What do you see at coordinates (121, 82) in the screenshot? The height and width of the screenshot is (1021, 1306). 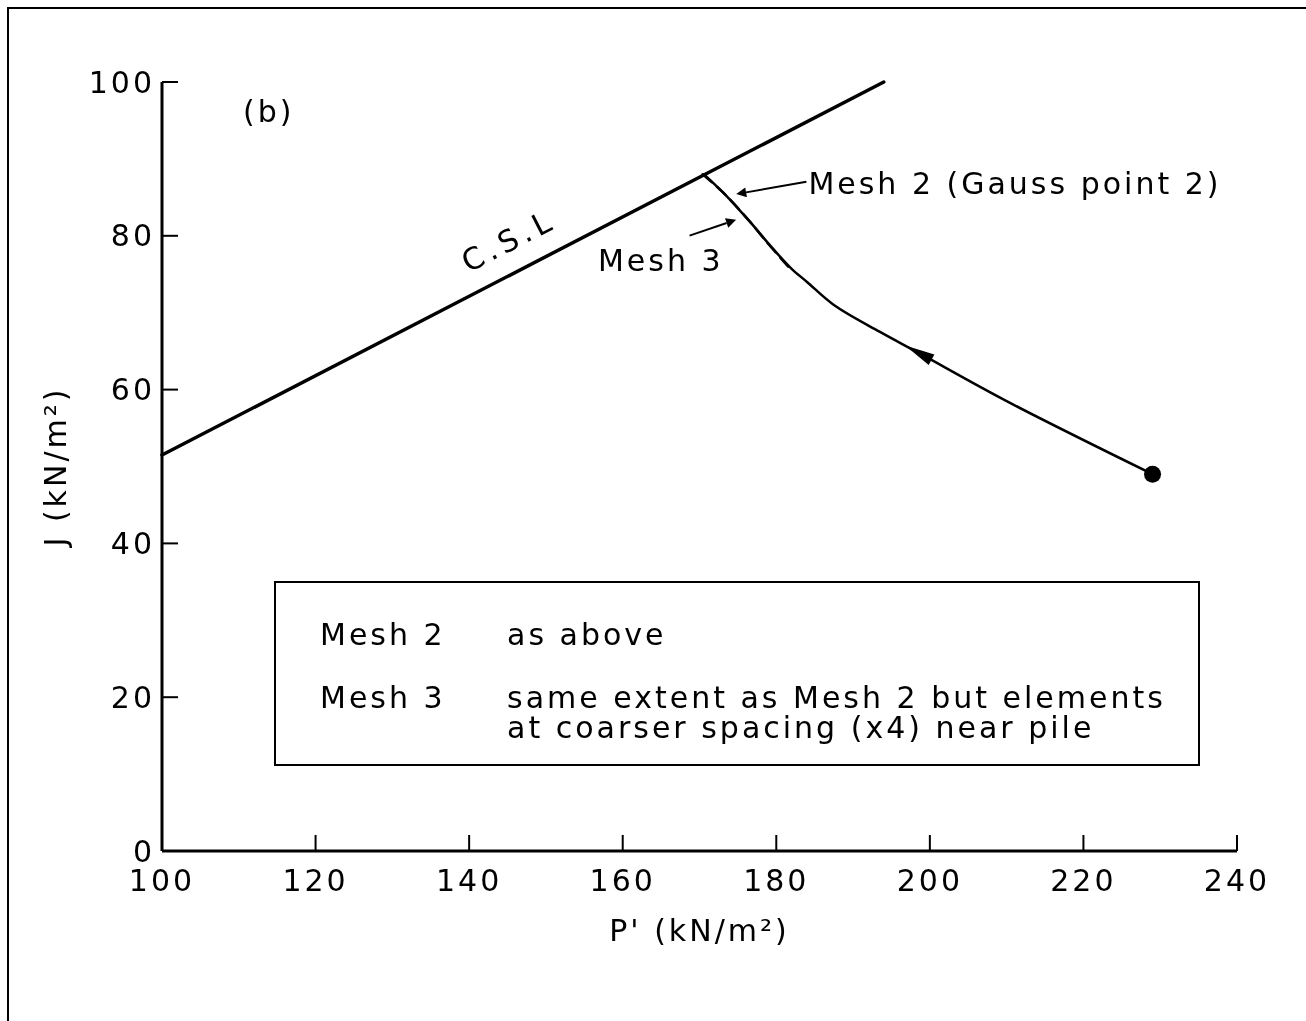 I see `y-tick-label: 100` at bounding box center [121, 82].